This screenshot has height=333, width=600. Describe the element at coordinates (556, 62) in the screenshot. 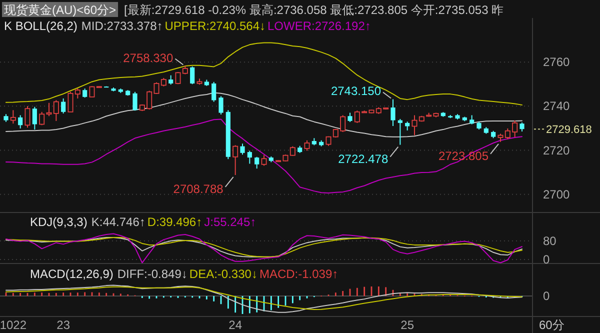

I see `y-tick-label: 2760` at that location.